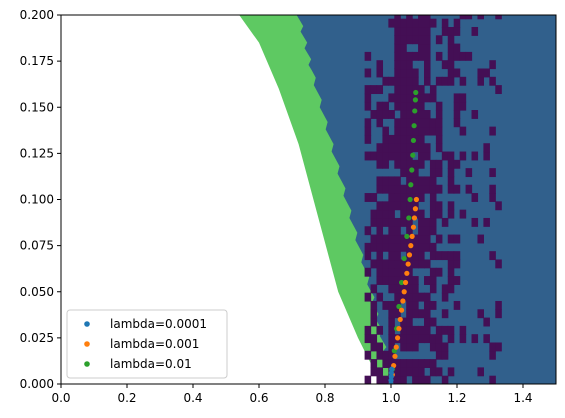 The image size is (565, 418). Describe the element at coordinates (37, 200) in the screenshot. I see `y-tick-label: 0.100` at that location.